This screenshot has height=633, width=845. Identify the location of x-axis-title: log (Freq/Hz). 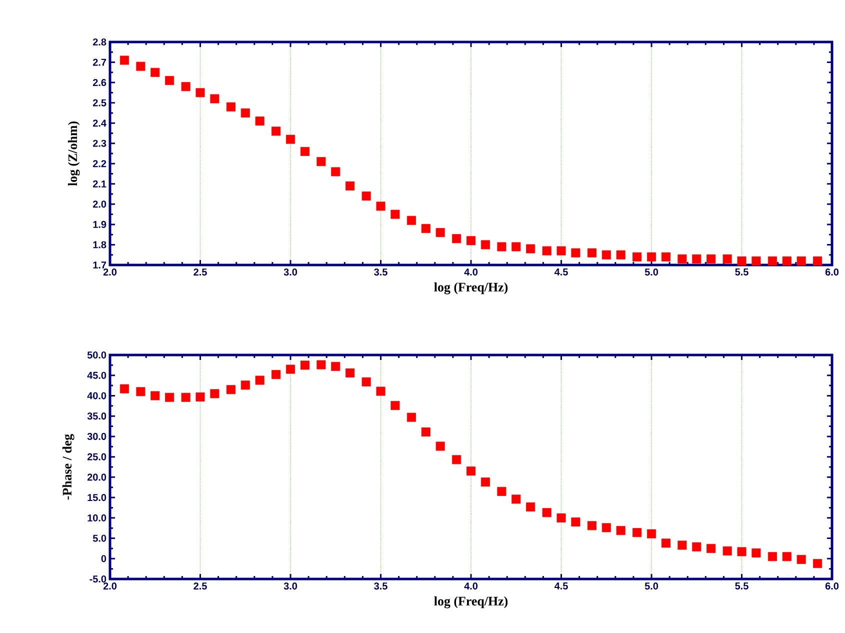
(471, 288).